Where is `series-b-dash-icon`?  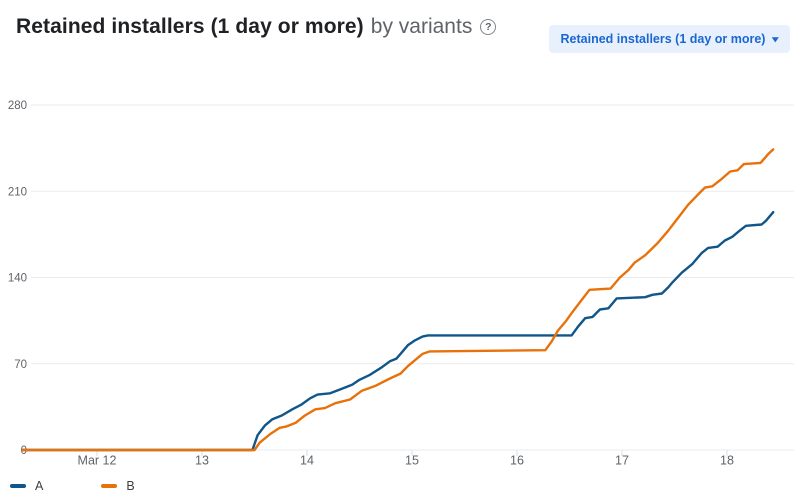
series-b-dash-icon is located at coordinates (109, 486).